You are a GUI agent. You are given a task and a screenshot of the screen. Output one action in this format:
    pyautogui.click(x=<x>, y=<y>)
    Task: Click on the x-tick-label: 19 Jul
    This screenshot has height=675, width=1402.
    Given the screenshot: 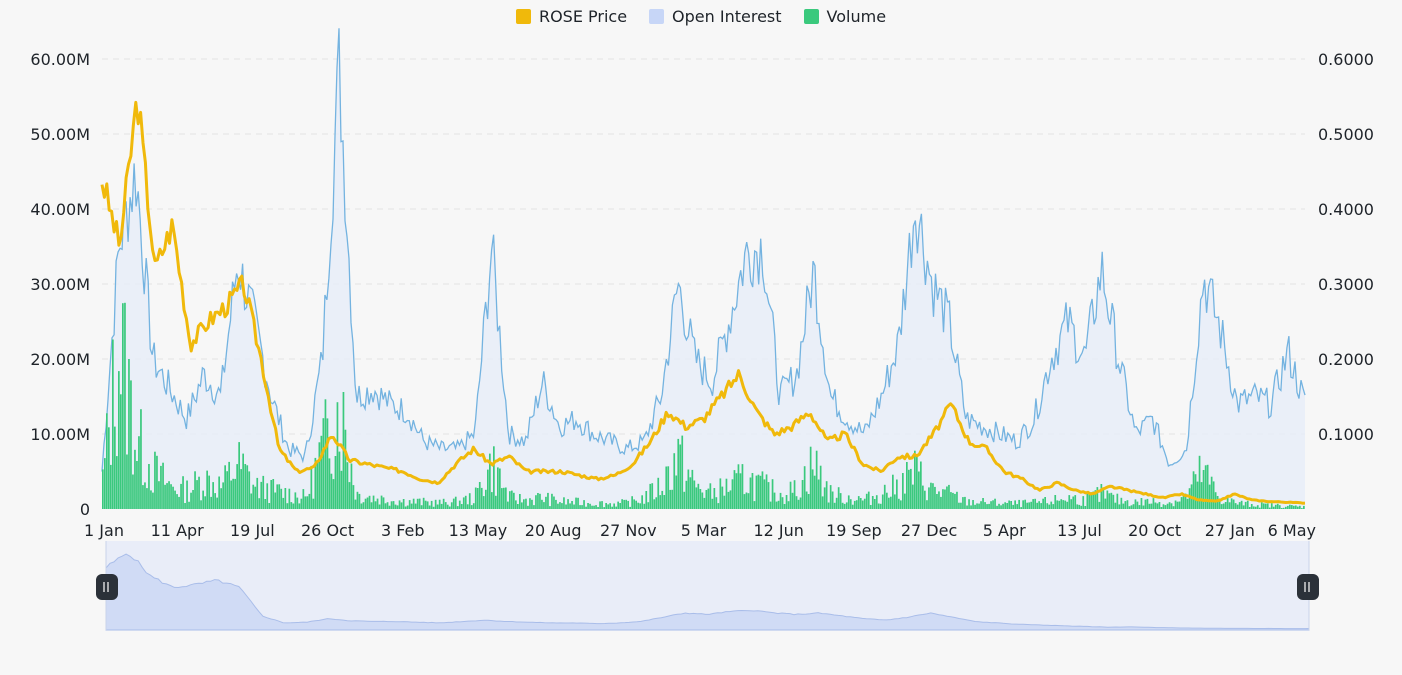 What is the action you would take?
    pyautogui.click(x=252, y=530)
    